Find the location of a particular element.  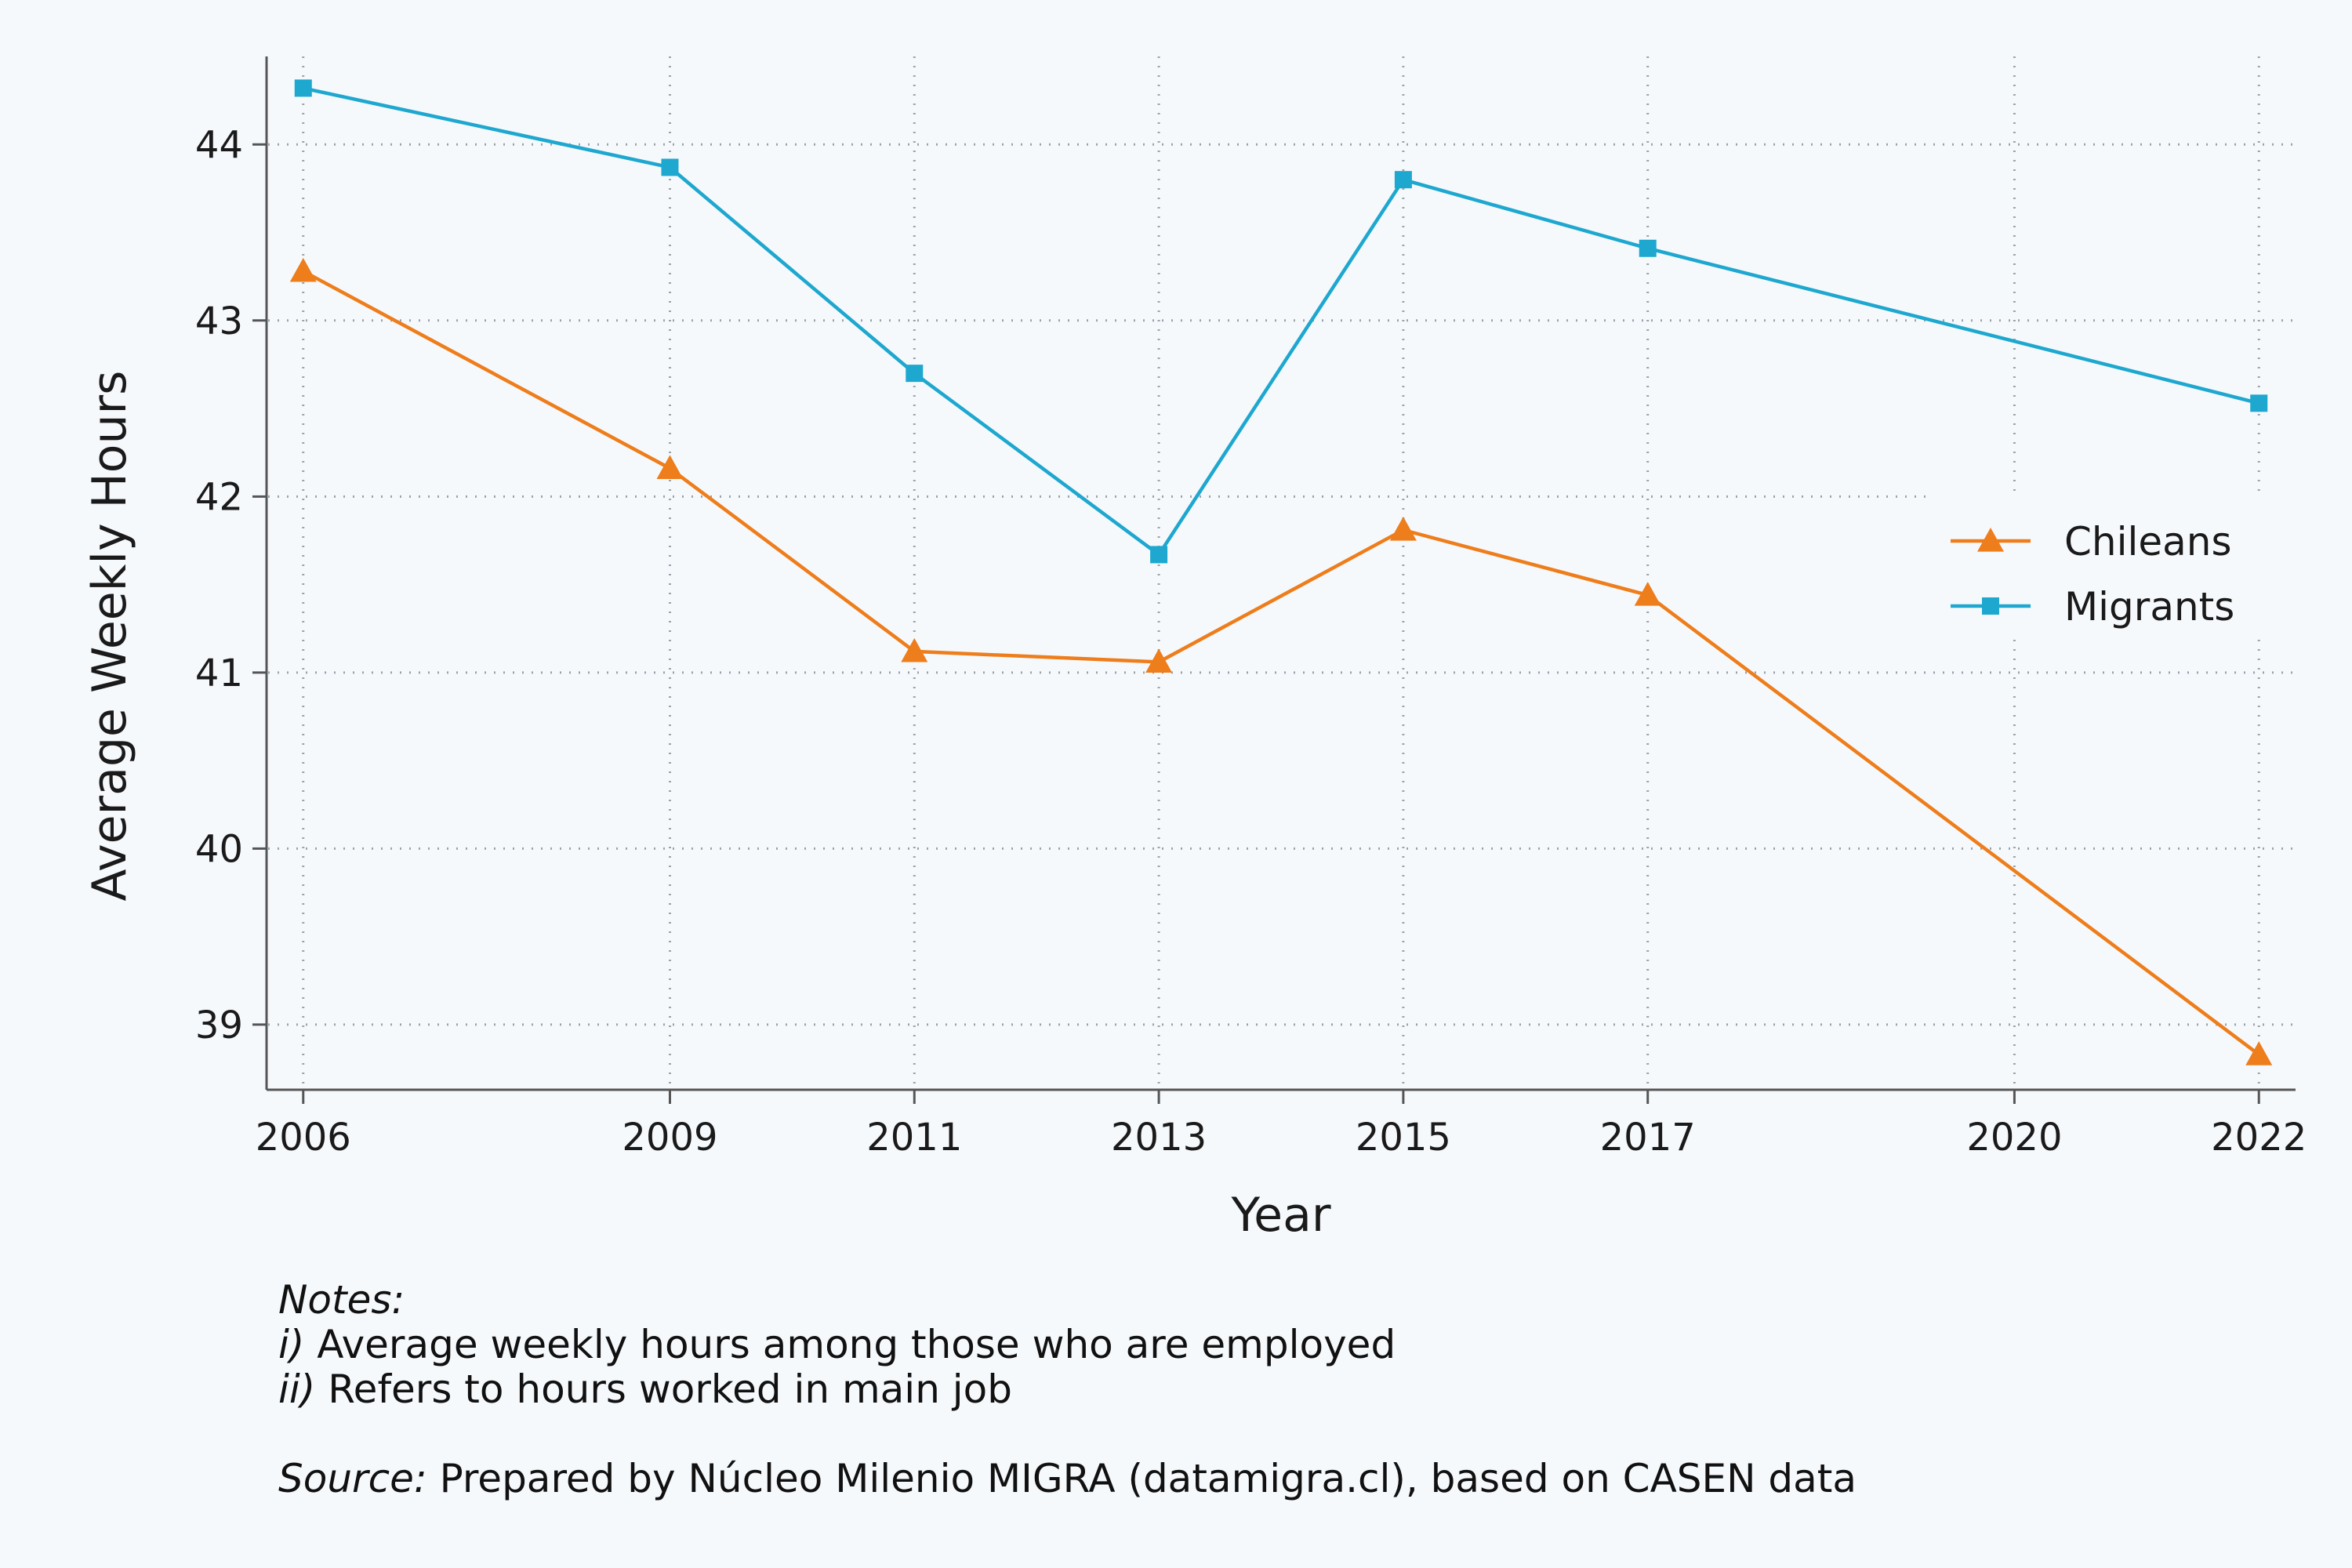

legend-entry: Chileans is located at coordinates (2091, 541).